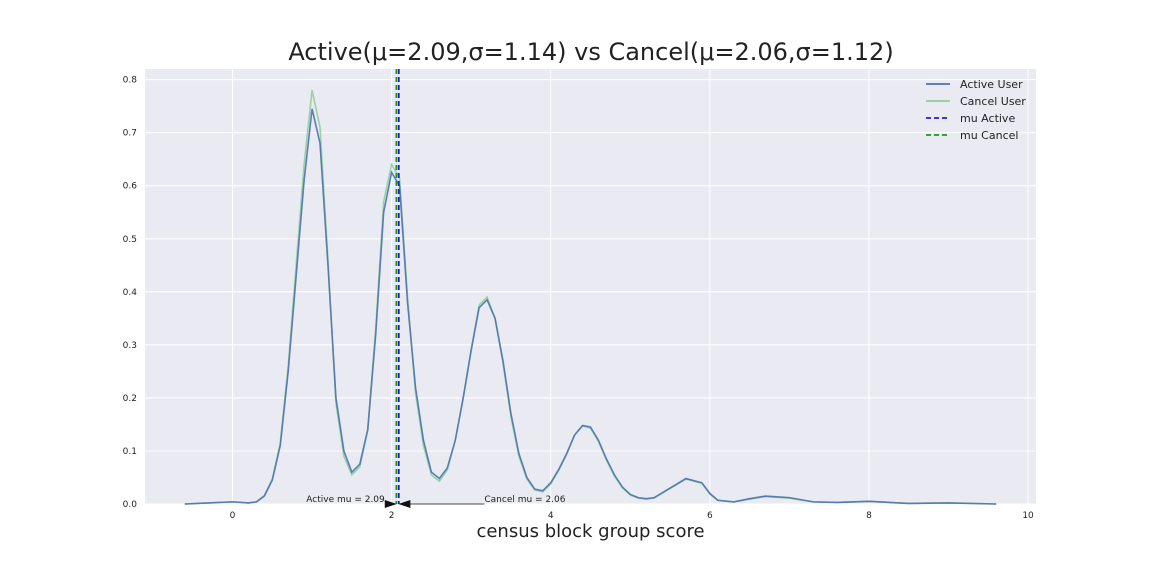 Image resolution: width=1152 pixels, height=576 pixels. I want to click on y-tick-label: 0.8, so click(130, 81).